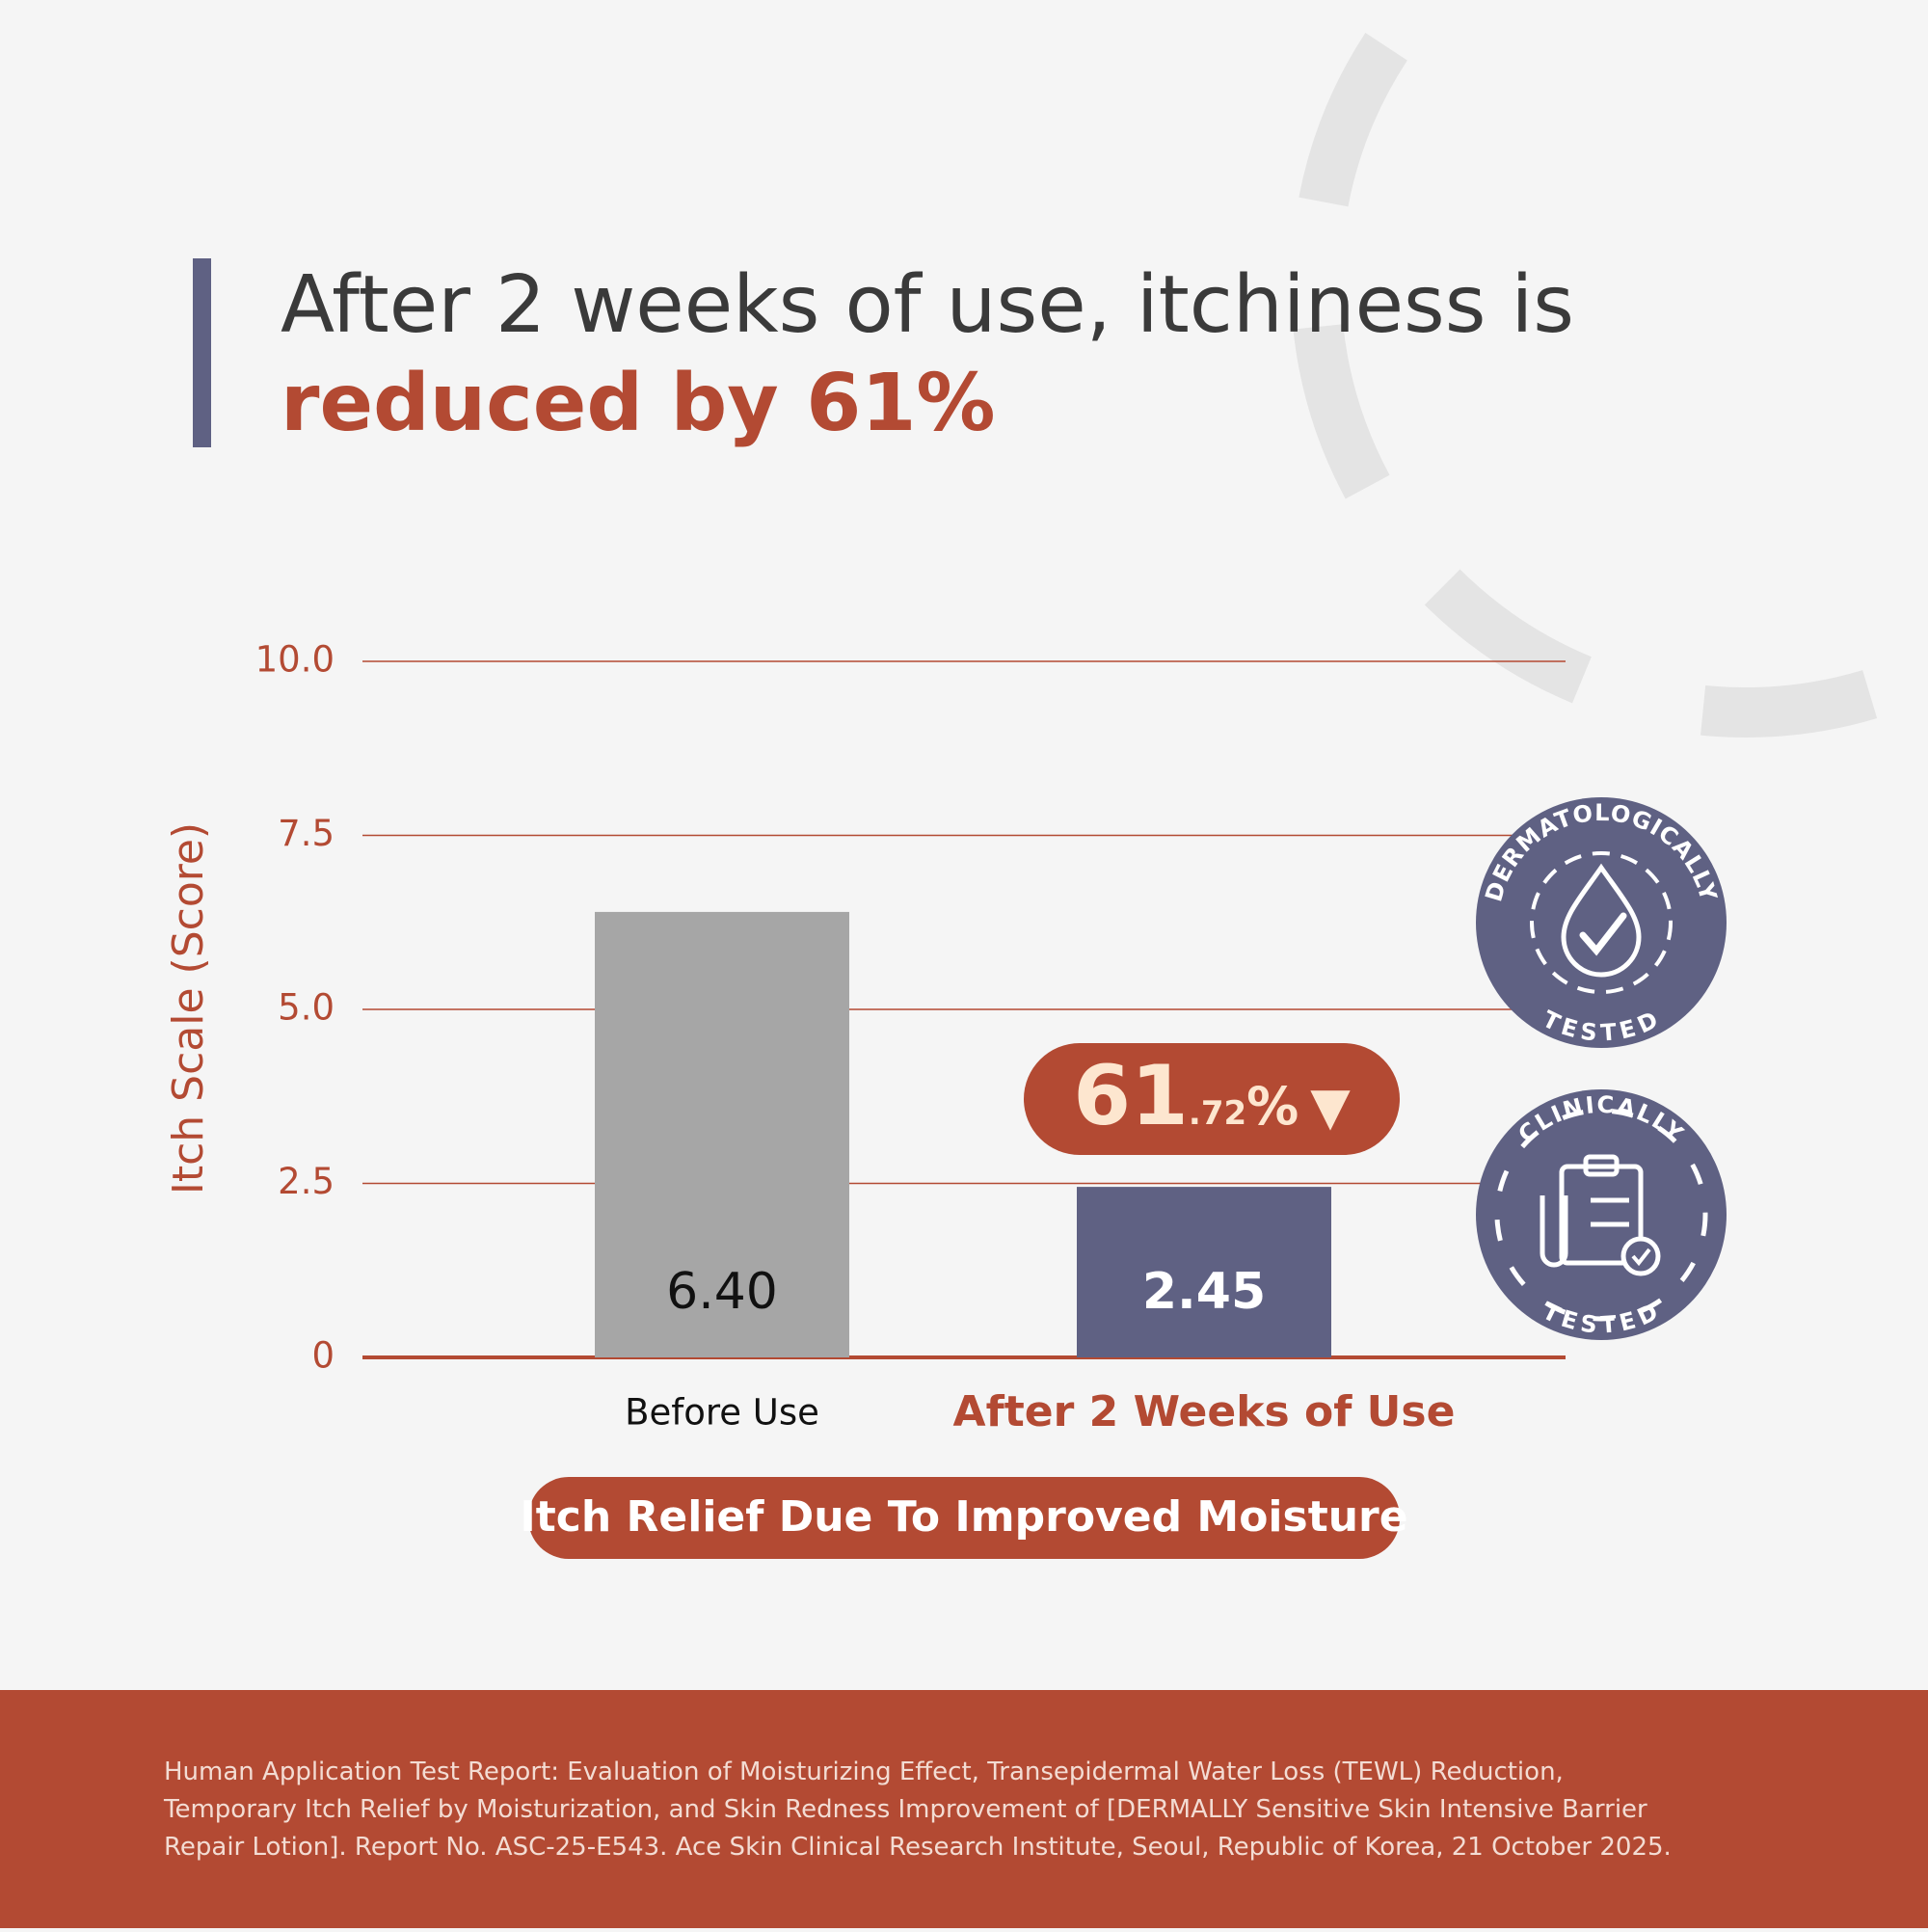 This screenshot has width=1928, height=1932. I want to click on stamp-dermatologically: DERMATOLOGICALLY TESTED, so click(1601, 923).